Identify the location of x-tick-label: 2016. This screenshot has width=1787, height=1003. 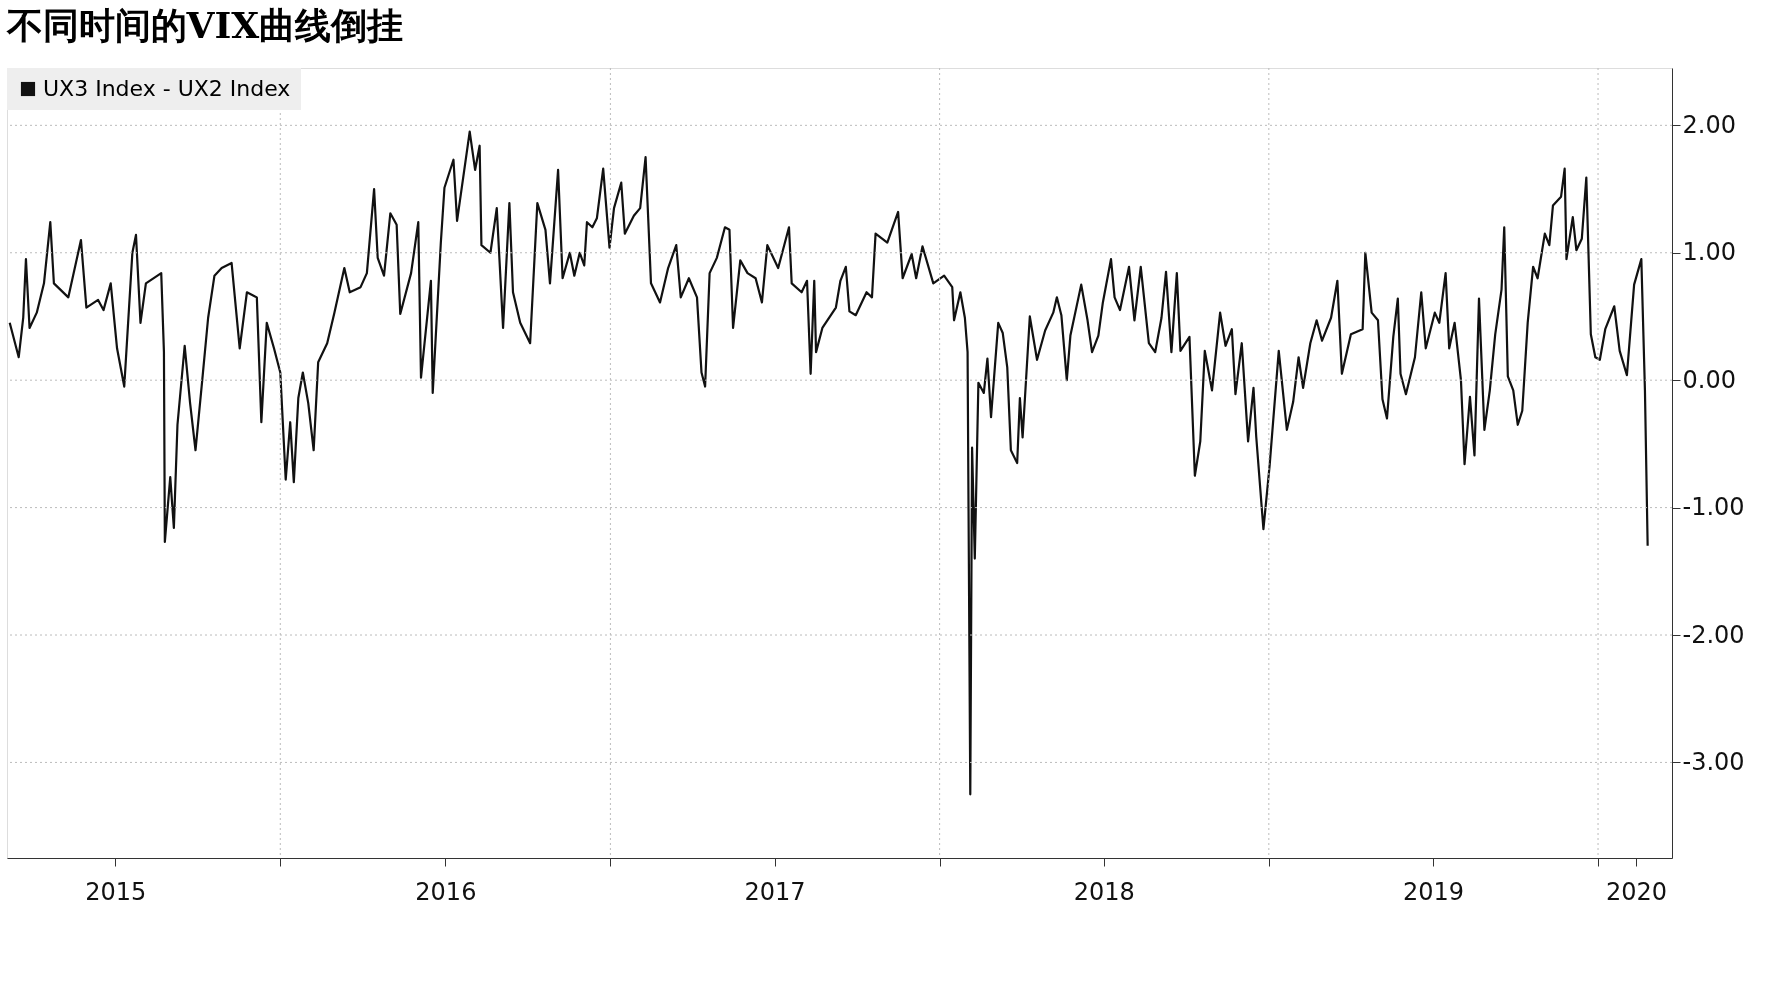
(446, 891).